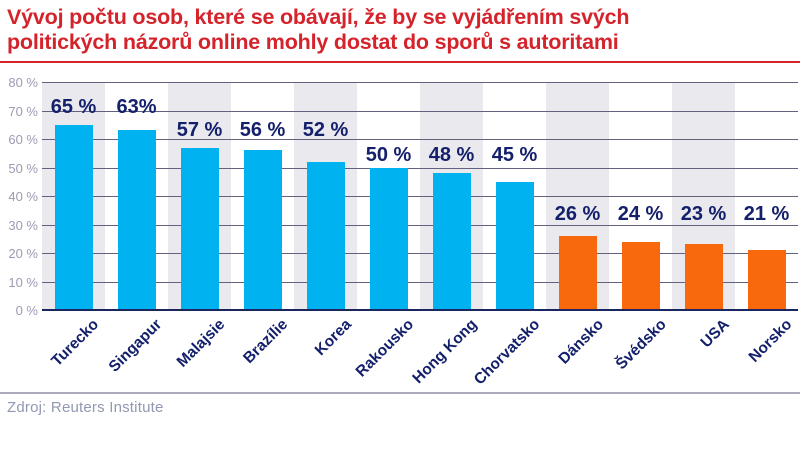 The height and width of the screenshot is (449, 800). Describe the element at coordinates (201, 343) in the screenshot. I see `x-axis-label-Malajsie: Malajsie` at that location.